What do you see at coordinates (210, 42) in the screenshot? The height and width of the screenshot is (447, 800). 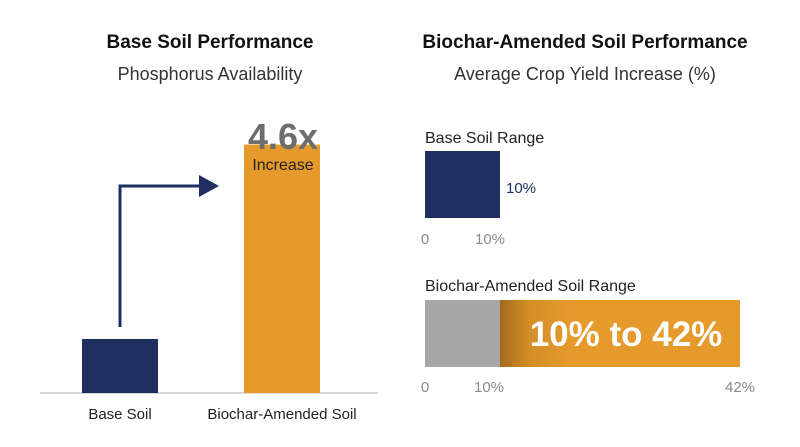 I see `left-panel-title: Base Soil Performance` at bounding box center [210, 42].